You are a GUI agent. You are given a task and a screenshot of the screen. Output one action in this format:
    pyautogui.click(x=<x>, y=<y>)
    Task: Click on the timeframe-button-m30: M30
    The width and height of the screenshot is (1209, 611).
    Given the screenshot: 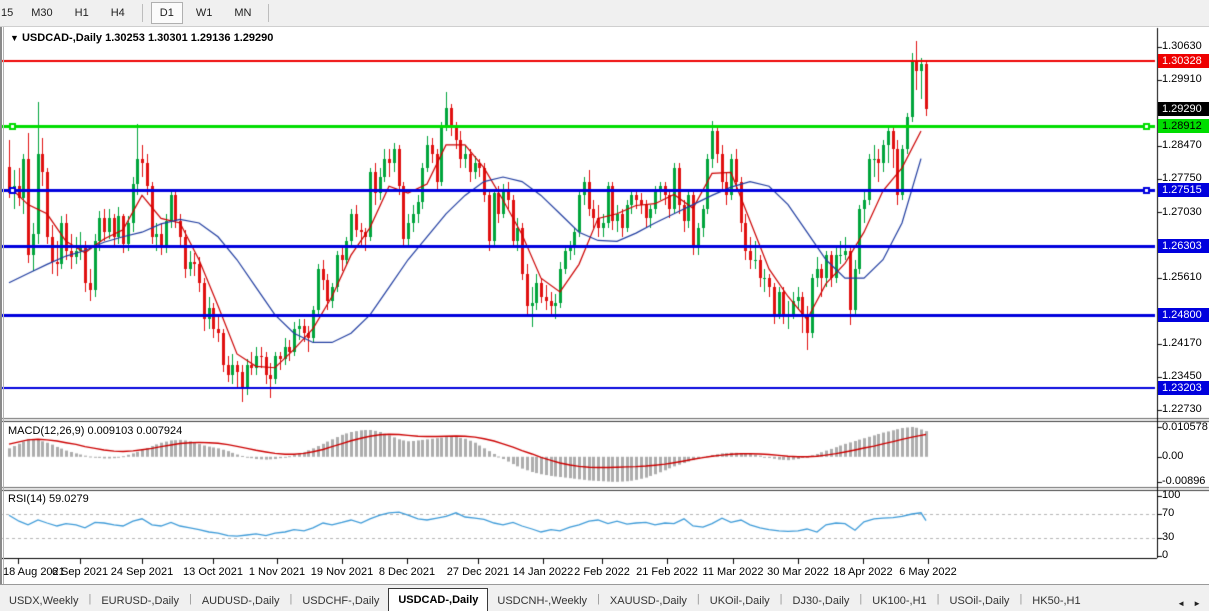 What is the action you would take?
    pyautogui.click(x=42, y=13)
    